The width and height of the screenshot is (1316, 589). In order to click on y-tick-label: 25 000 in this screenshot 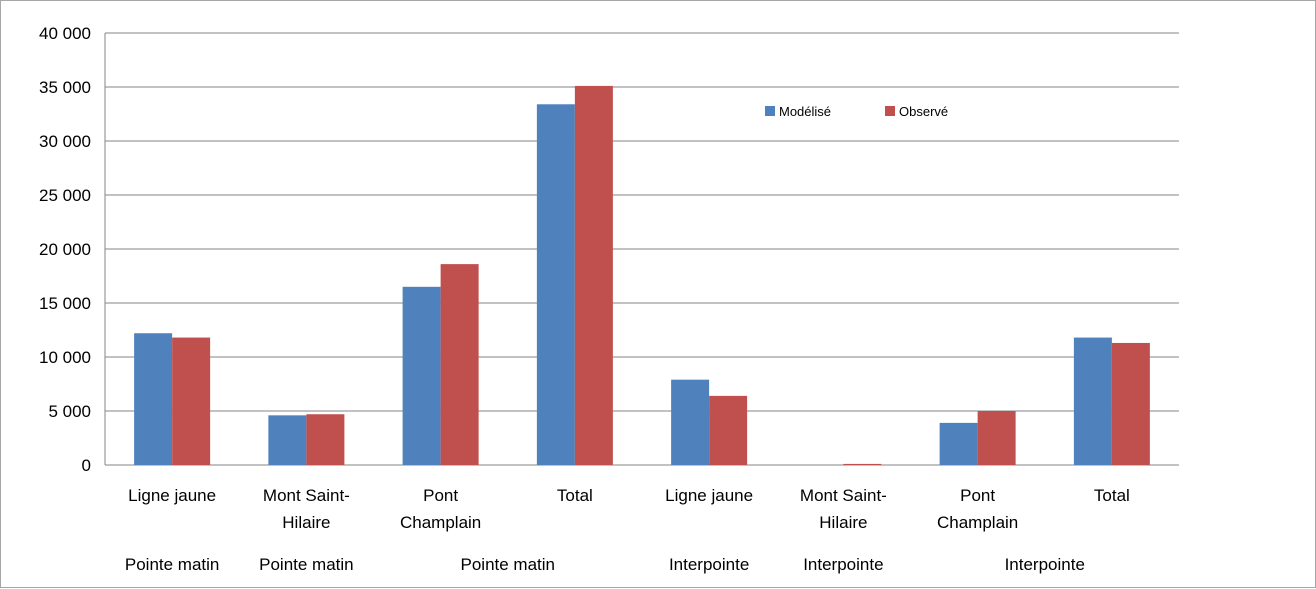, I will do `click(65, 195)`.